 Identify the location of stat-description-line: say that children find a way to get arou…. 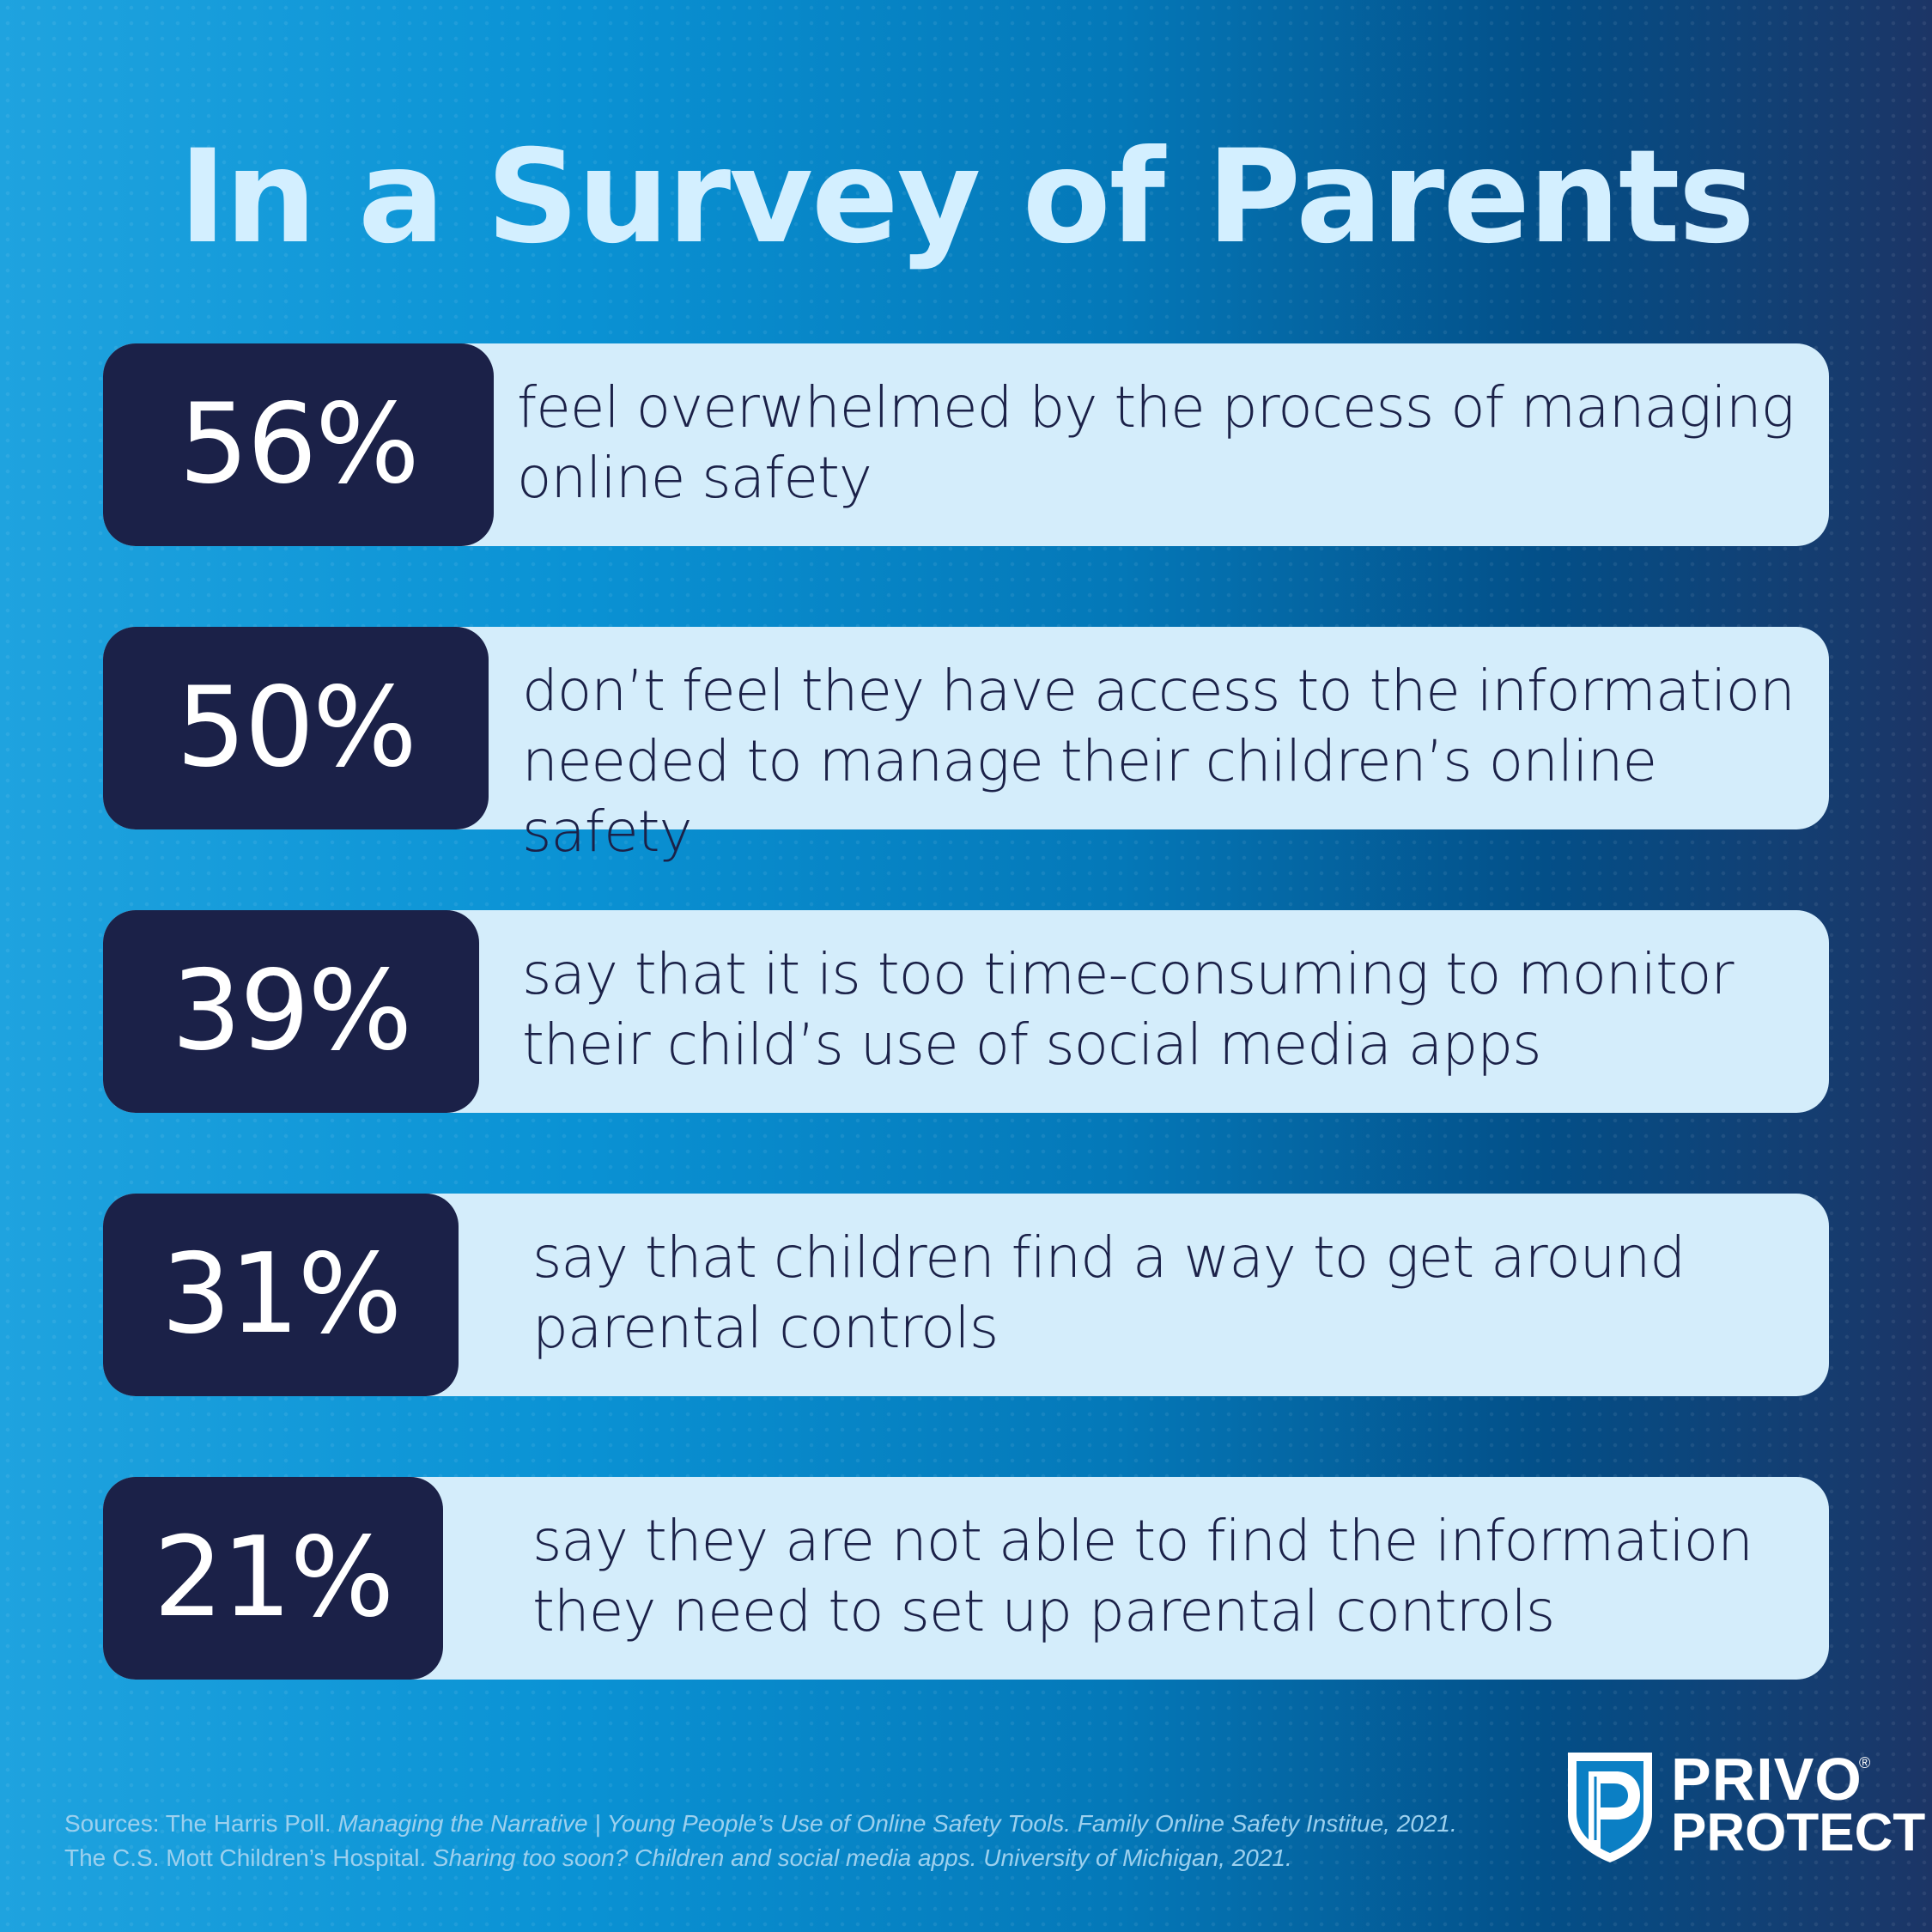
(1109, 1257).